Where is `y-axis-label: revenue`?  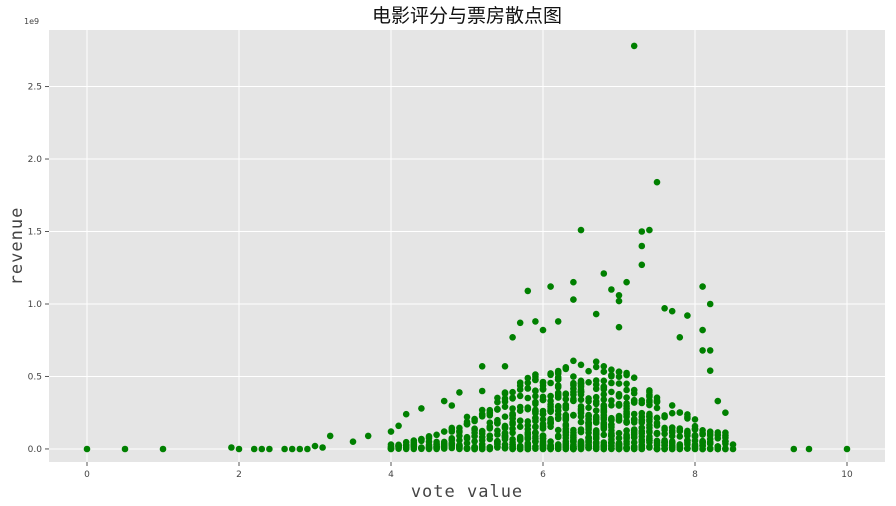 y-axis-label: revenue is located at coordinates (17, 246).